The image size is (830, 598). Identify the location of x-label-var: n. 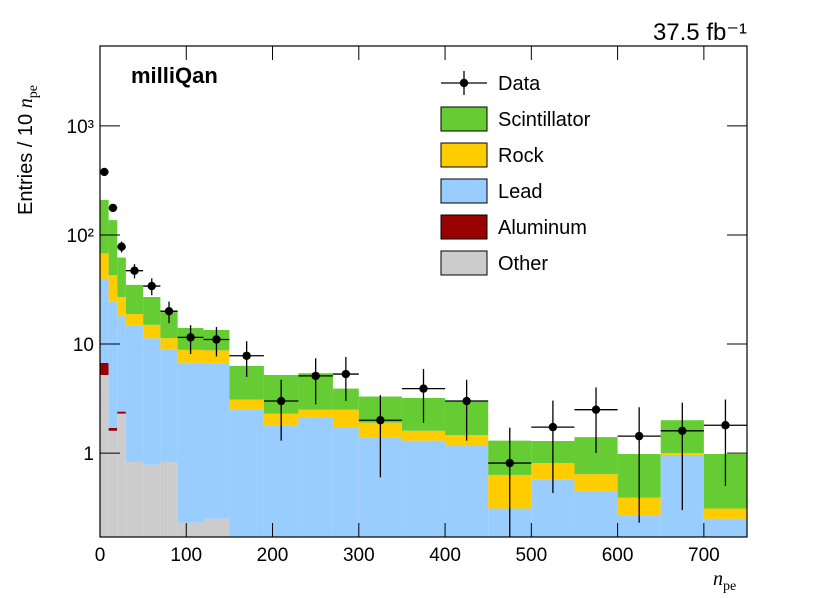
(718, 579).